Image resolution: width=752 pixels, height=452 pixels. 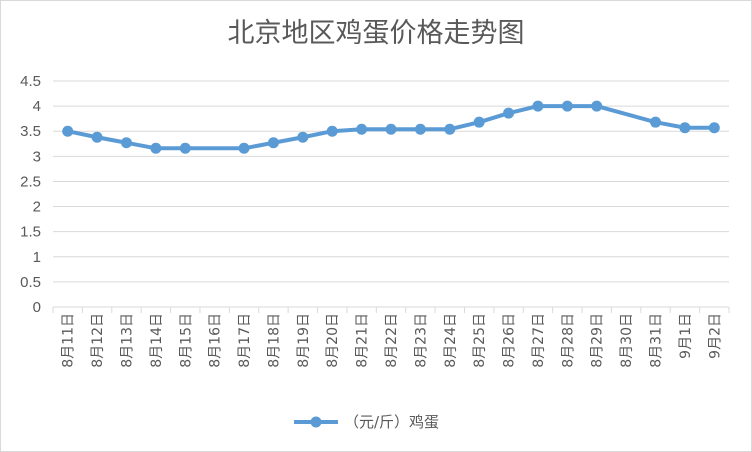 What do you see at coordinates (274, 340) in the screenshot?
I see `x-tick-label: 8月18日` at bounding box center [274, 340].